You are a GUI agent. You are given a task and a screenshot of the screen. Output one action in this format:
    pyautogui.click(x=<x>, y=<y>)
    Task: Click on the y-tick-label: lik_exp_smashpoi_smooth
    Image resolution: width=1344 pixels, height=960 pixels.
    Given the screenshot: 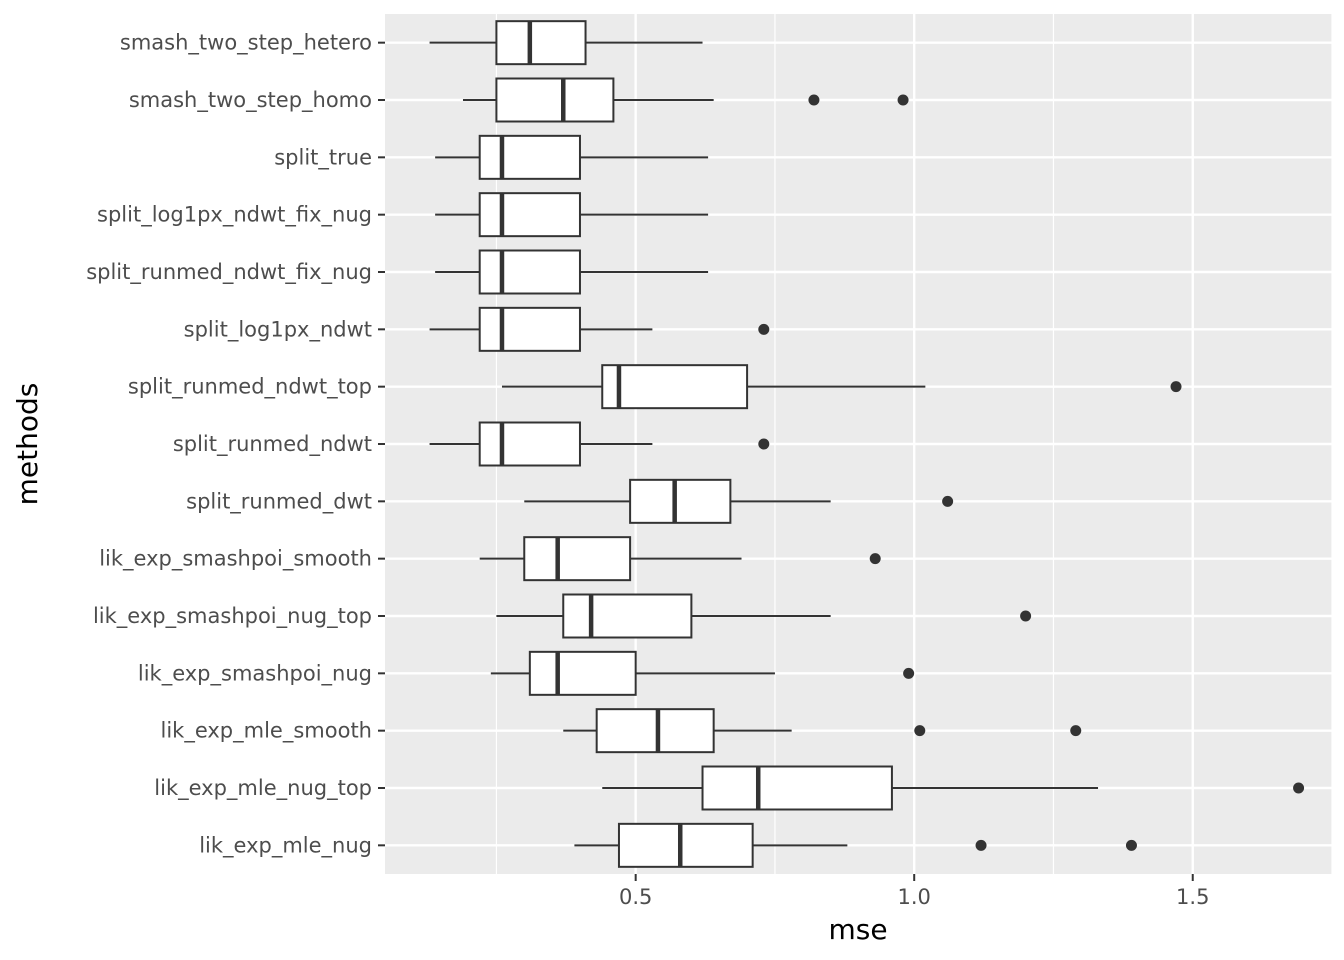 What is the action you would take?
    pyautogui.click(x=235, y=559)
    